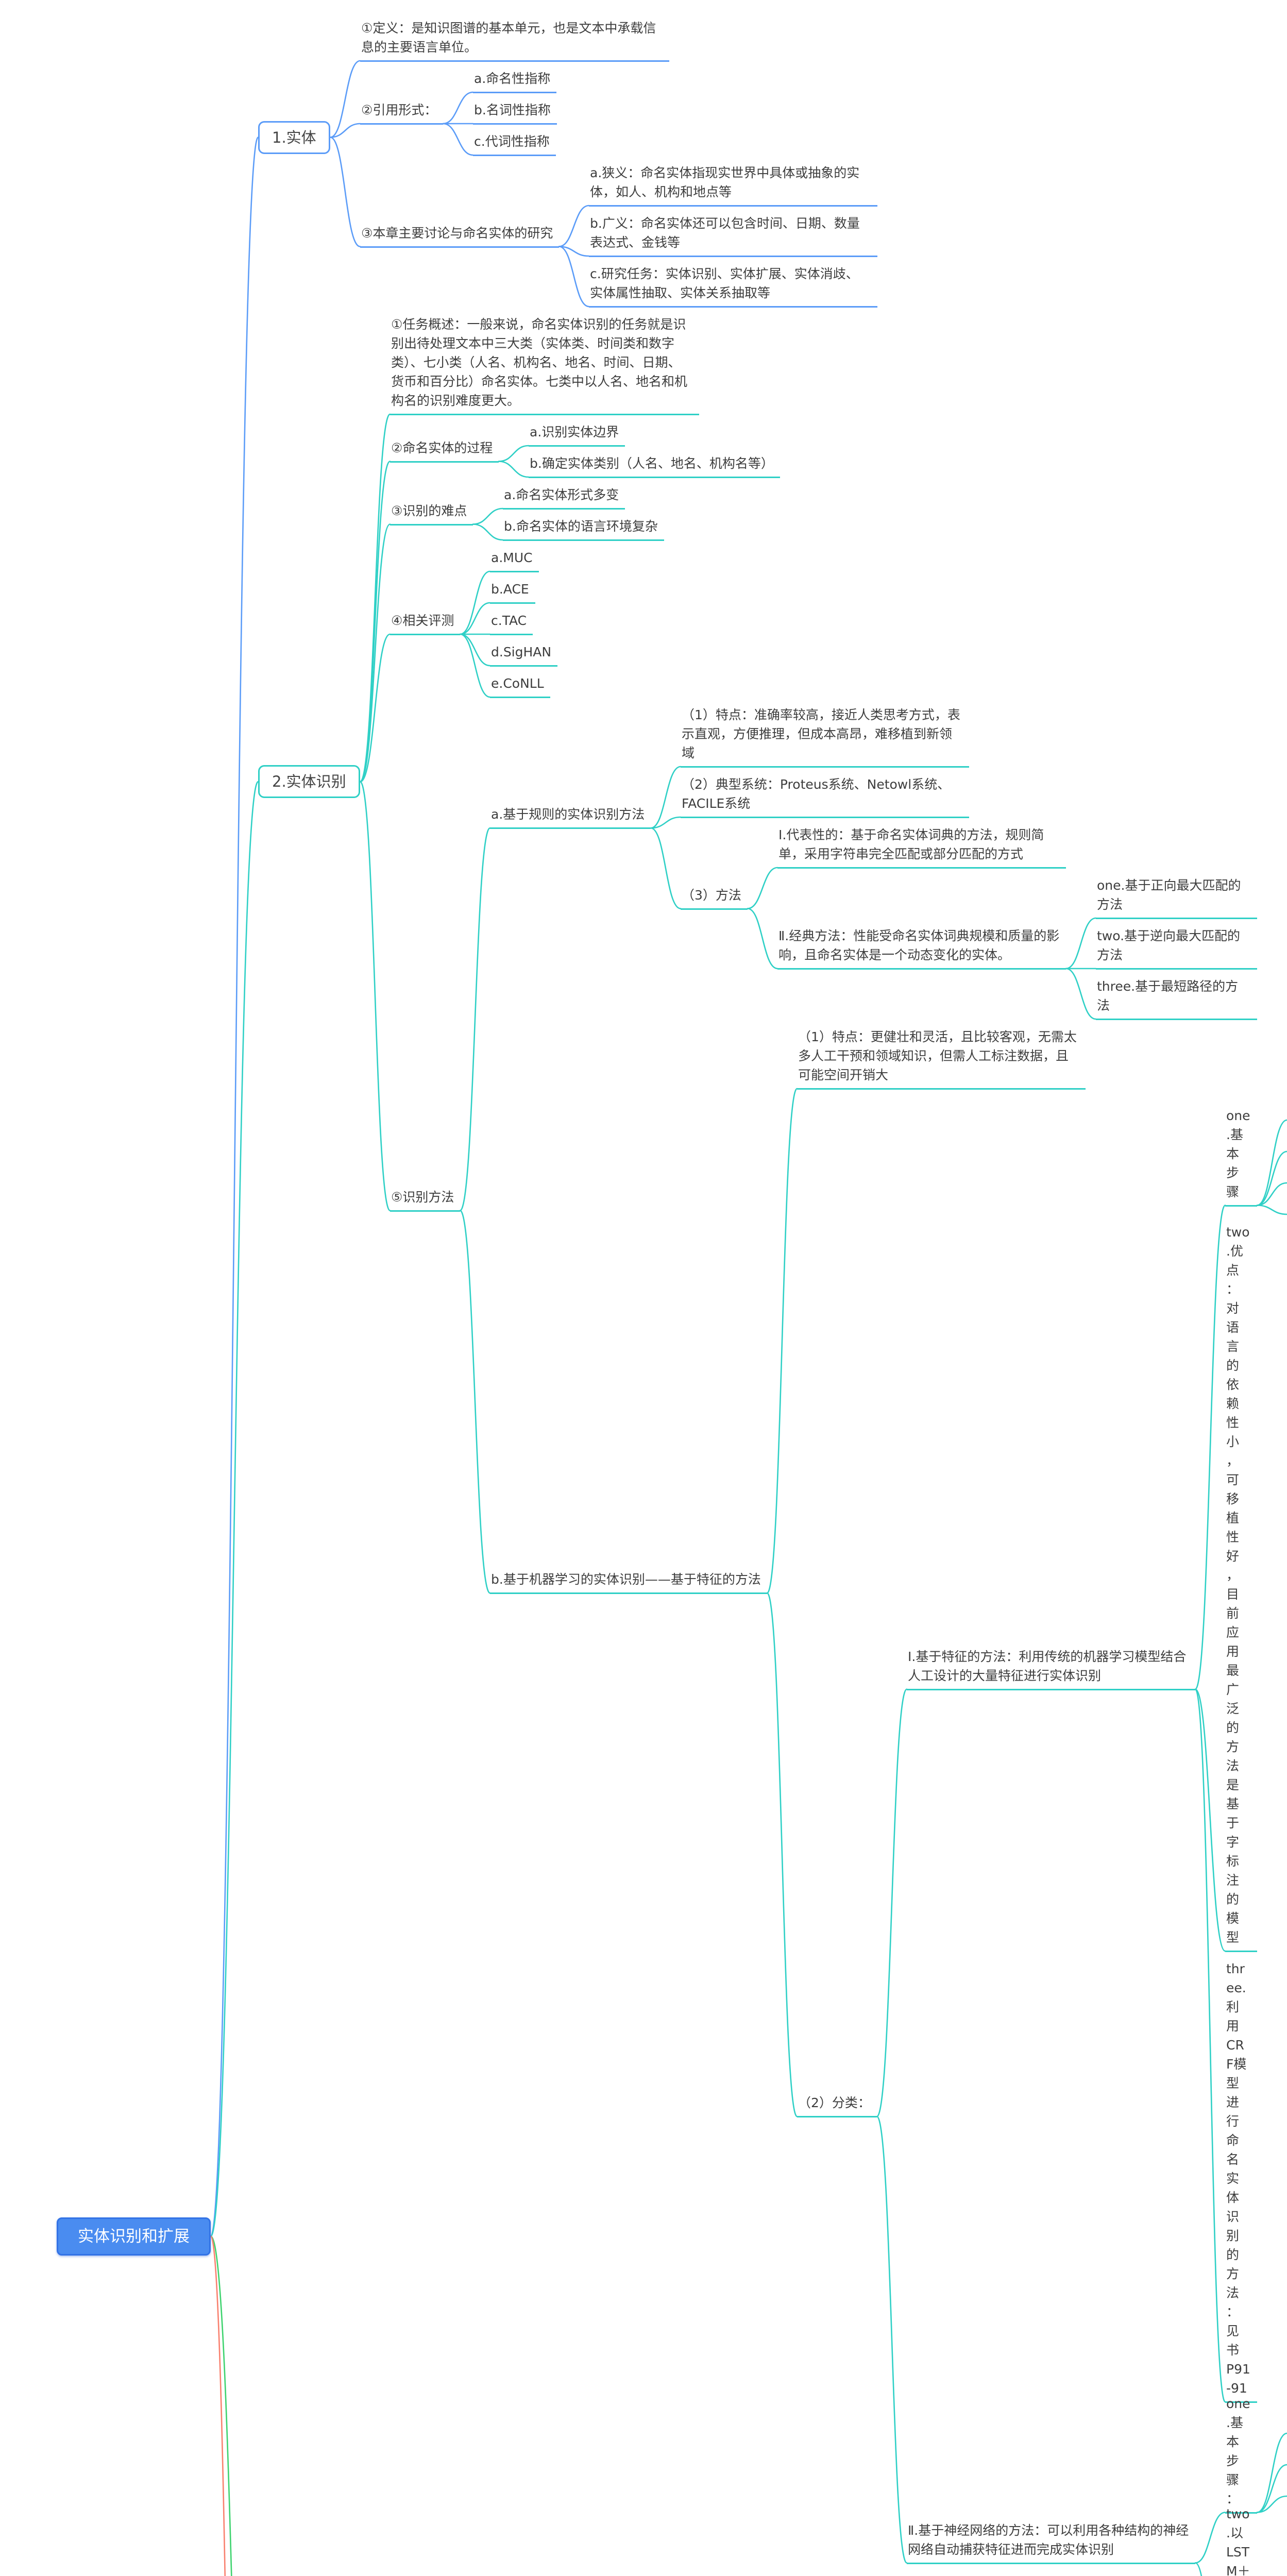 The width and height of the screenshot is (1287, 2576). Describe the element at coordinates (460, 235) in the screenshot. I see `mindmap-node: ③本章主要讨论与命名实体的研究` at that location.